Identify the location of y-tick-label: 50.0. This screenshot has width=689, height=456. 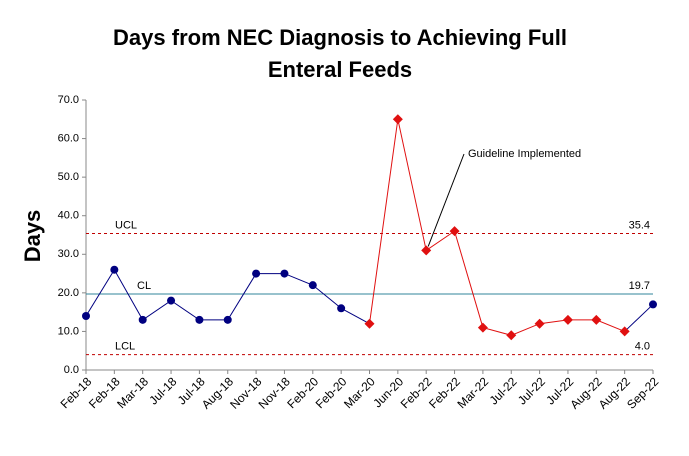
(68, 177).